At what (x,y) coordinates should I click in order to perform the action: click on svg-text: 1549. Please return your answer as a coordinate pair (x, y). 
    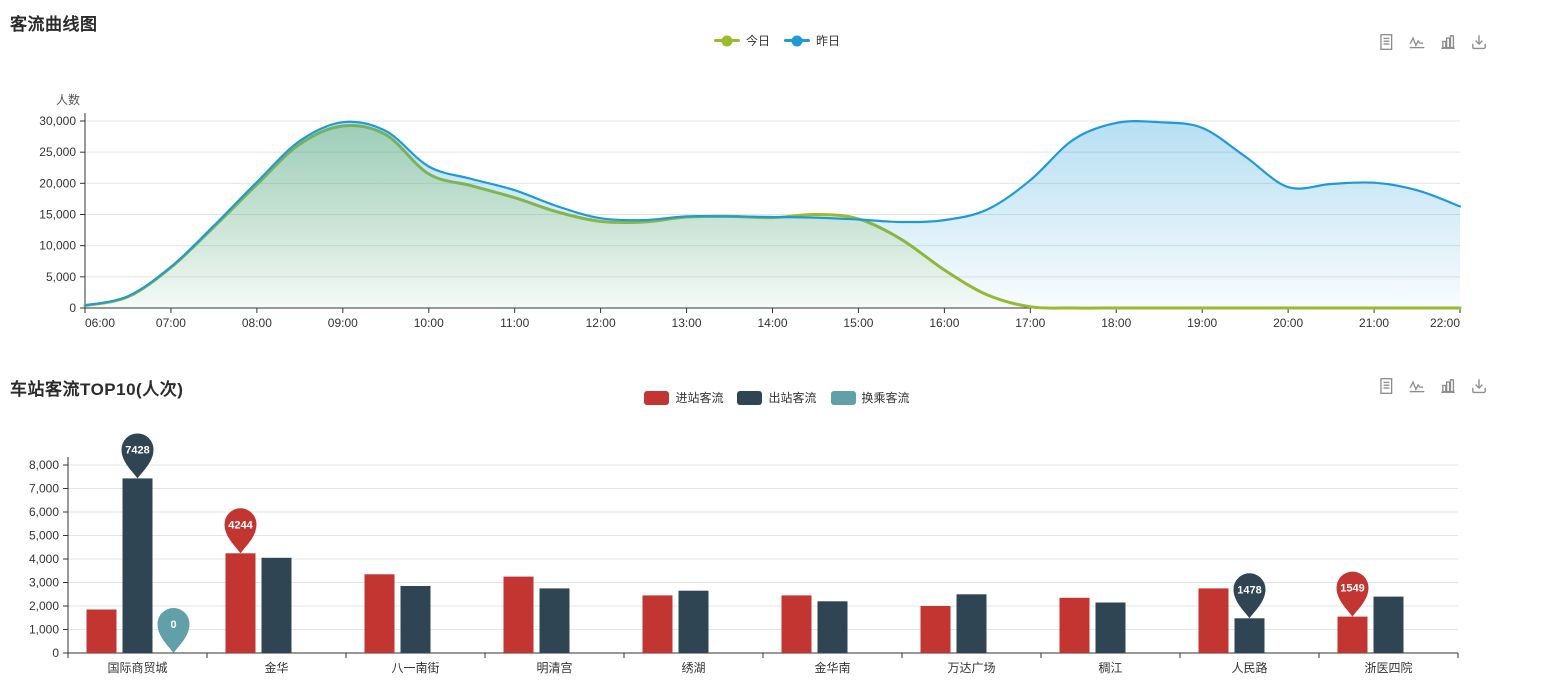
    Looking at the image, I should click on (1352, 589).